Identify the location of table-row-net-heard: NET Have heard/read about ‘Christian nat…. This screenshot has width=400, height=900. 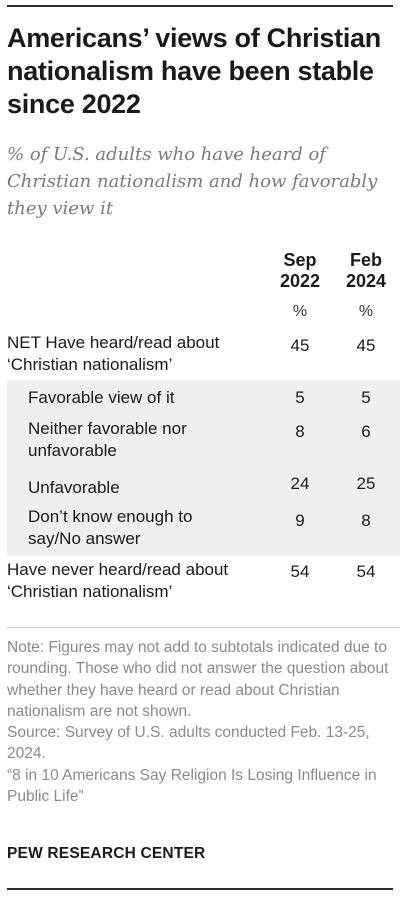
(203, 355).